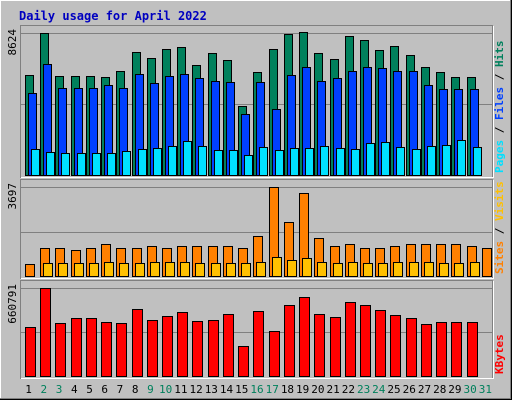  I want to click on panel-legend: Pages / Files / Hits, so click(499, 107).